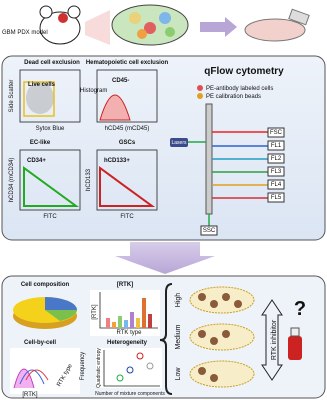  Describe the element at coordinates (156, 25) in the screenshot. I see `top-row: GBM PDX model` at that location.